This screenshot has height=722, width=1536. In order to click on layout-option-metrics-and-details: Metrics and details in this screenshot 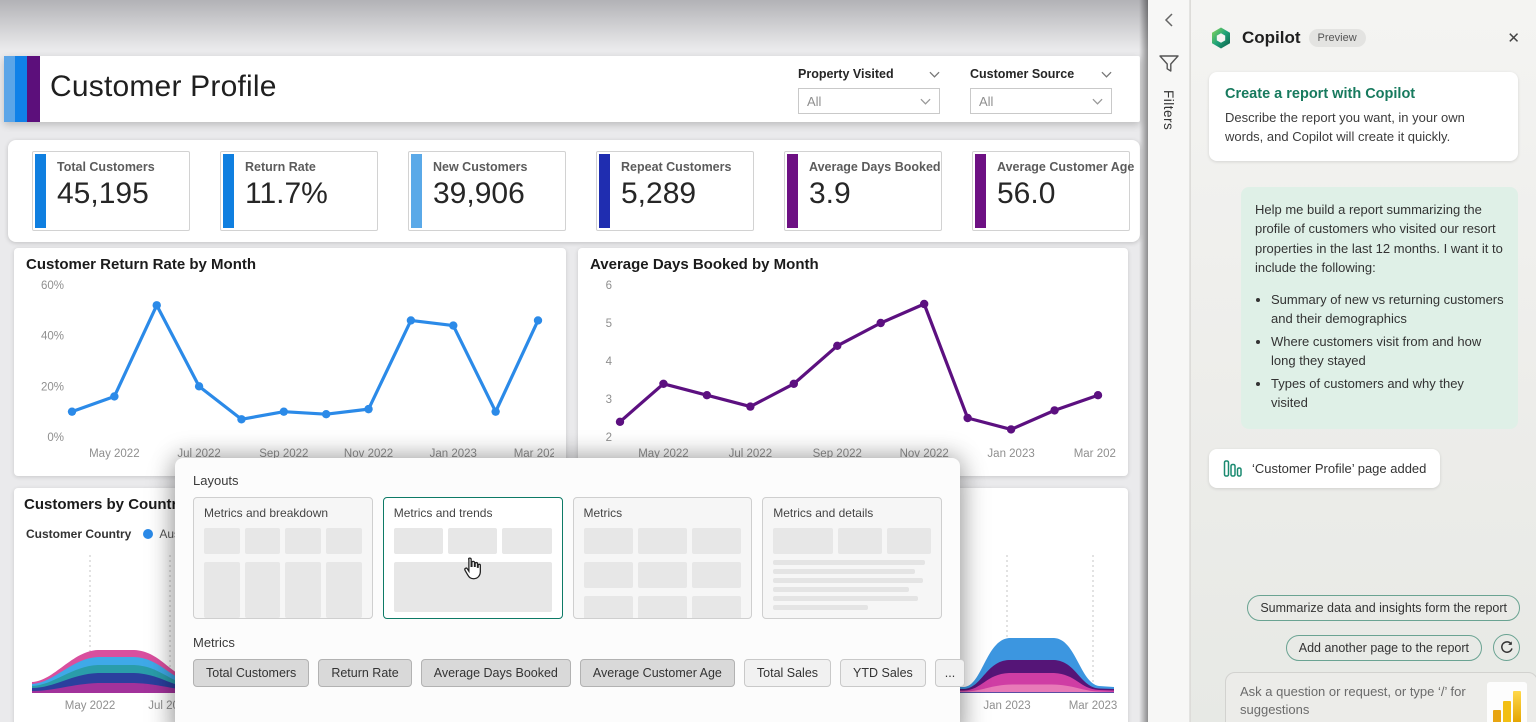, I will do `click(852, 558)`.